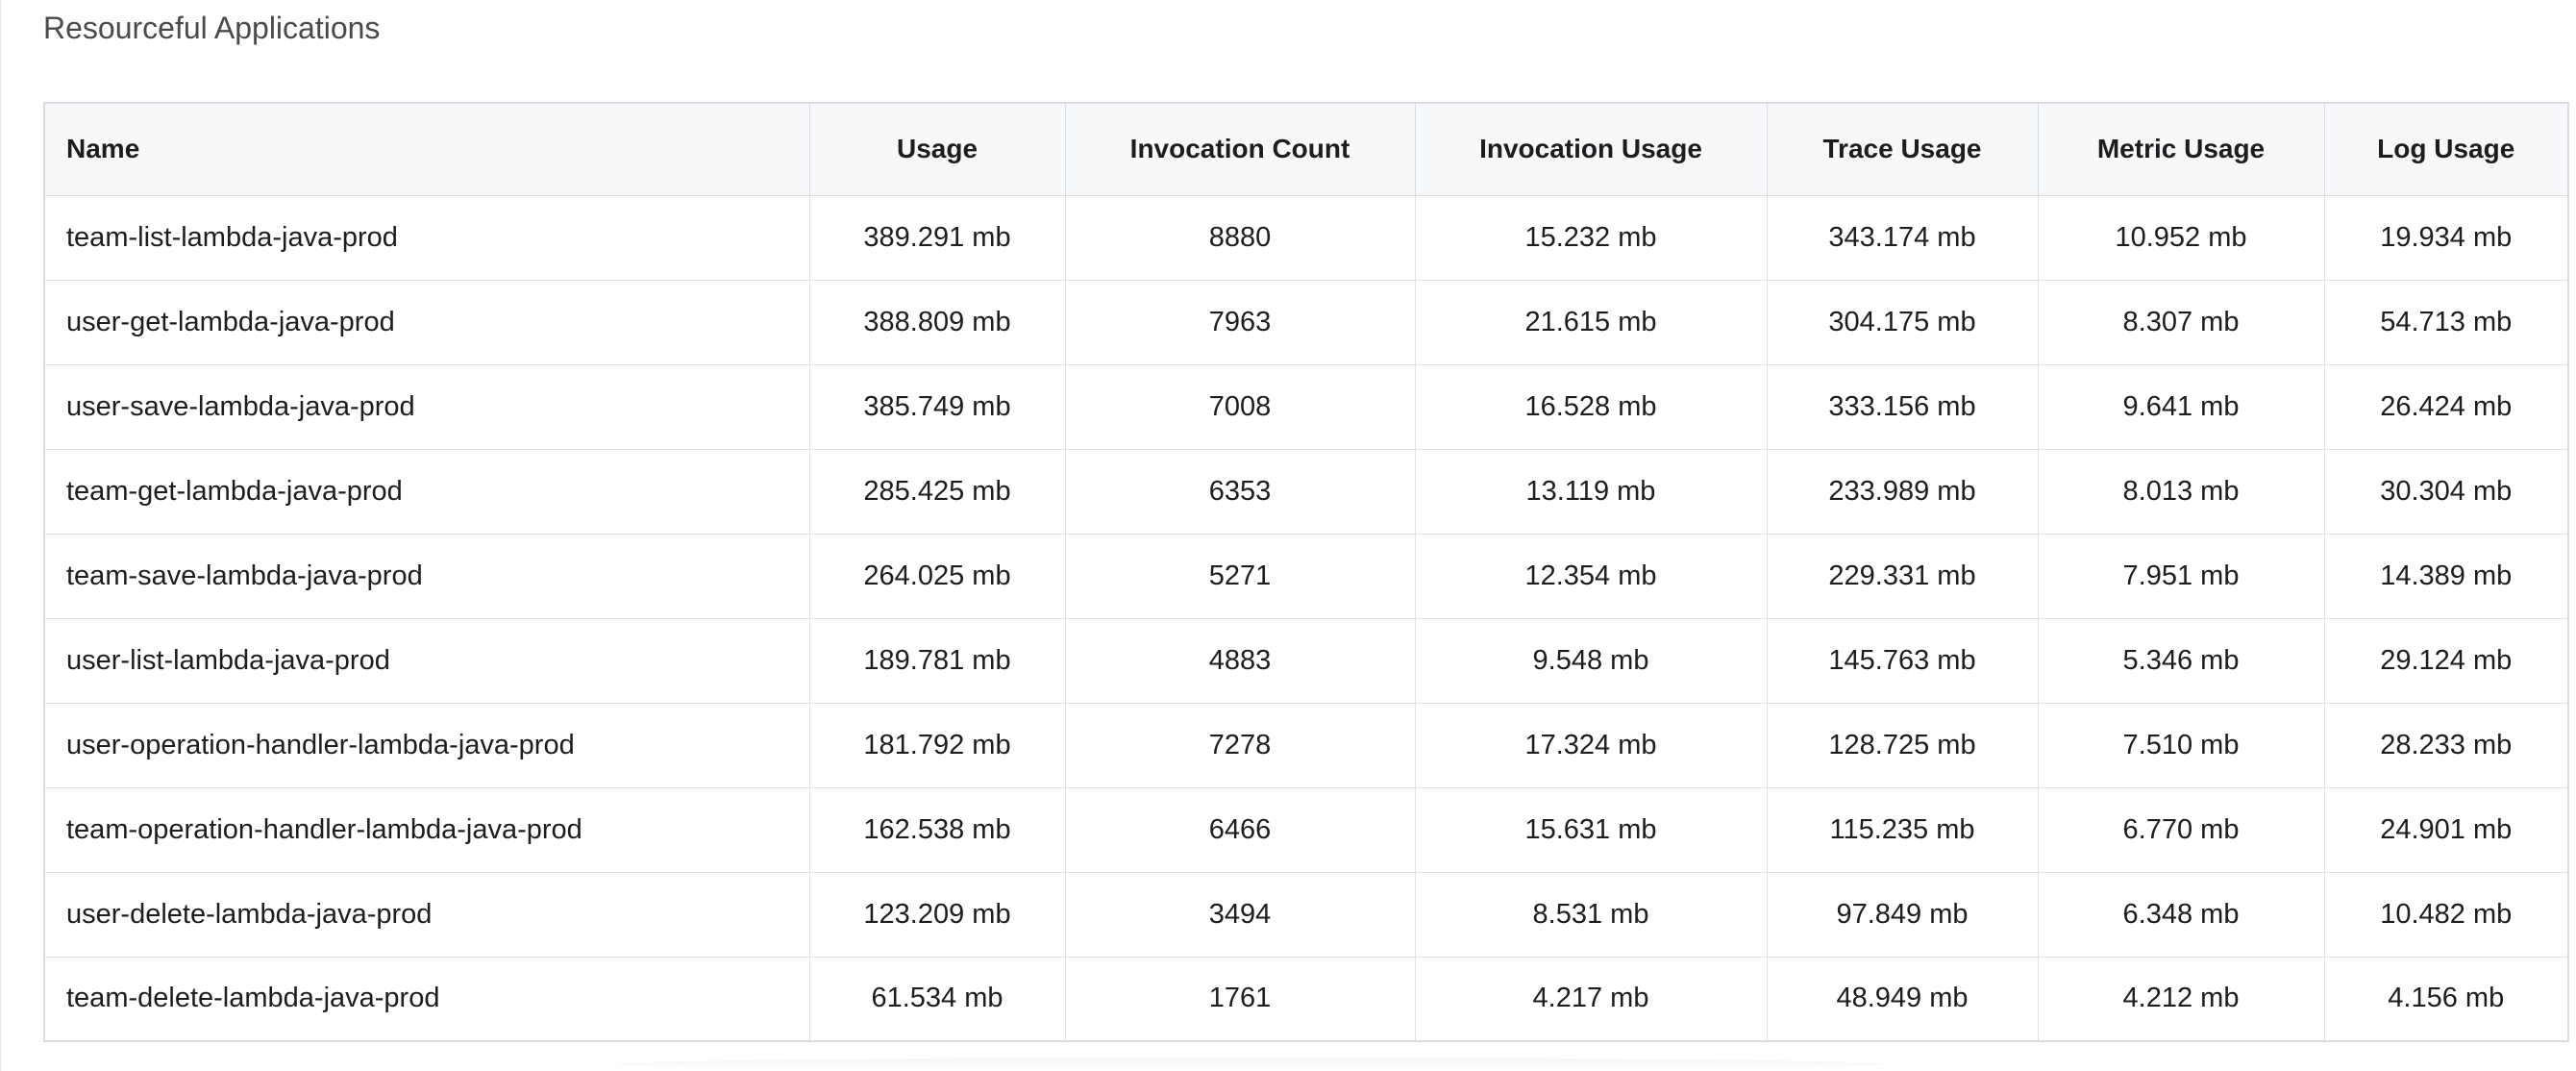 This screenshot has width=2576, height=1071. Describe the element at coordinates (1240, 576) in the screenshot. I see `cell-invocation-count: 5271` at that location.